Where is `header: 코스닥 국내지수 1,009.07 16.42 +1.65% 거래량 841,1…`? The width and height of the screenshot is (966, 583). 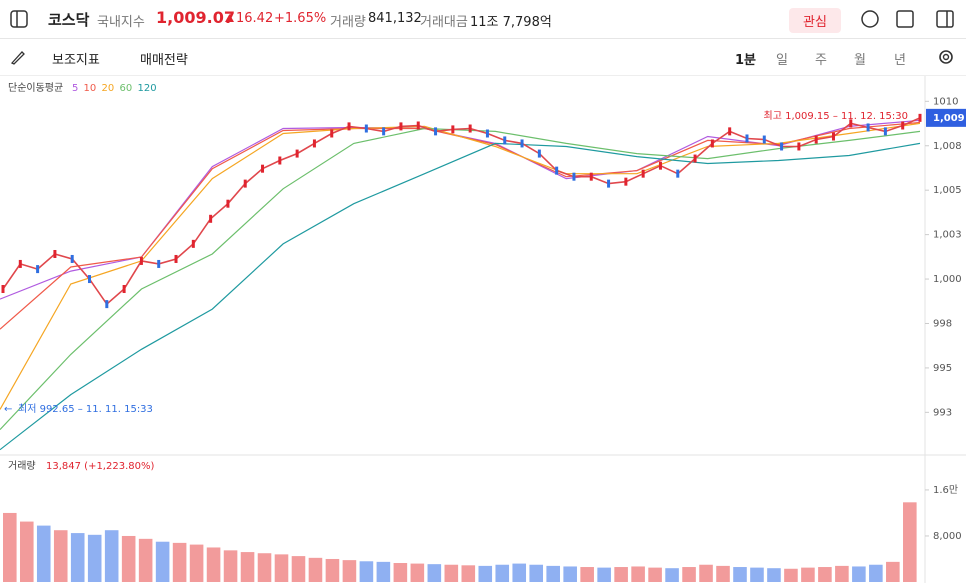 header: 코스닥 국내지수 1,009.07 16.42 +1.65% 거래량 841,1… is located at coordinates (483, 19).